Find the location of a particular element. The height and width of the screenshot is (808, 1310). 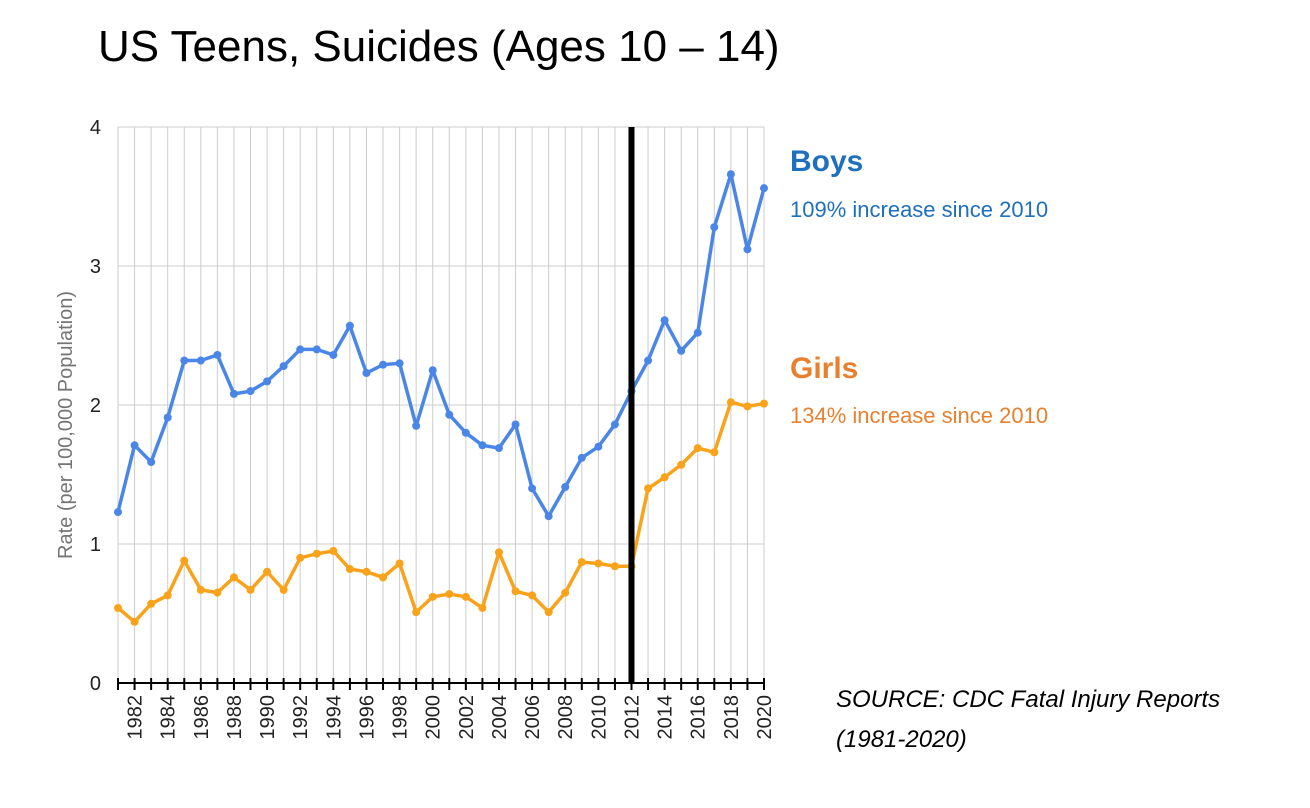

x-tick-label: 2006 is located at coordinates (533, 717).